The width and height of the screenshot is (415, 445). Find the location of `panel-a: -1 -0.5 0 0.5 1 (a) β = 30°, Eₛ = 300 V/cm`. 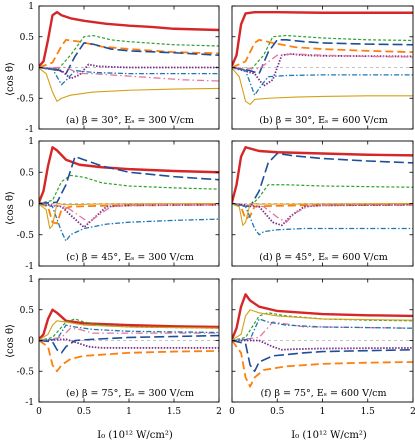

panel-a: -1 -0.5 0 0.5 1 (a) β = 30°, Eₛ = 300 V/cm is located at coordinates (118, 68).